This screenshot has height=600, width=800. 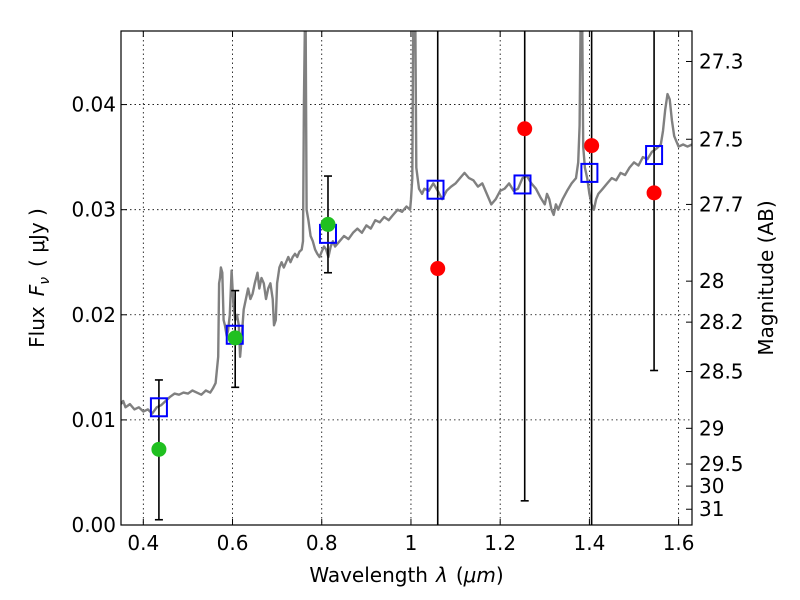 I want to click on x-axis-lambda: λ, so click(x=441, y=575).